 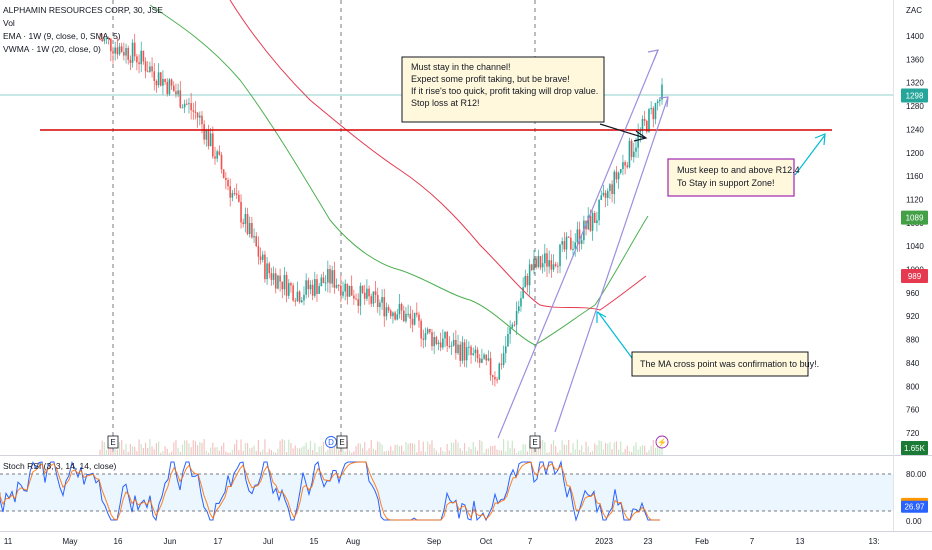 I want to click on split-marker: ⚡, so click(x=662, y=442).